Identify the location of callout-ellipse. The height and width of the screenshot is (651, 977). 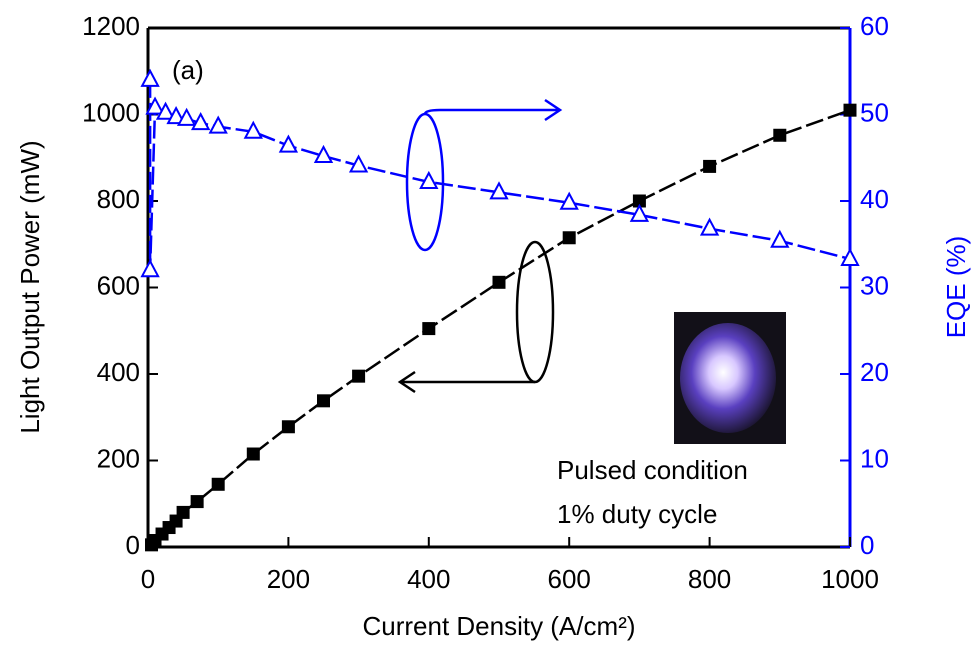
(535, 312).